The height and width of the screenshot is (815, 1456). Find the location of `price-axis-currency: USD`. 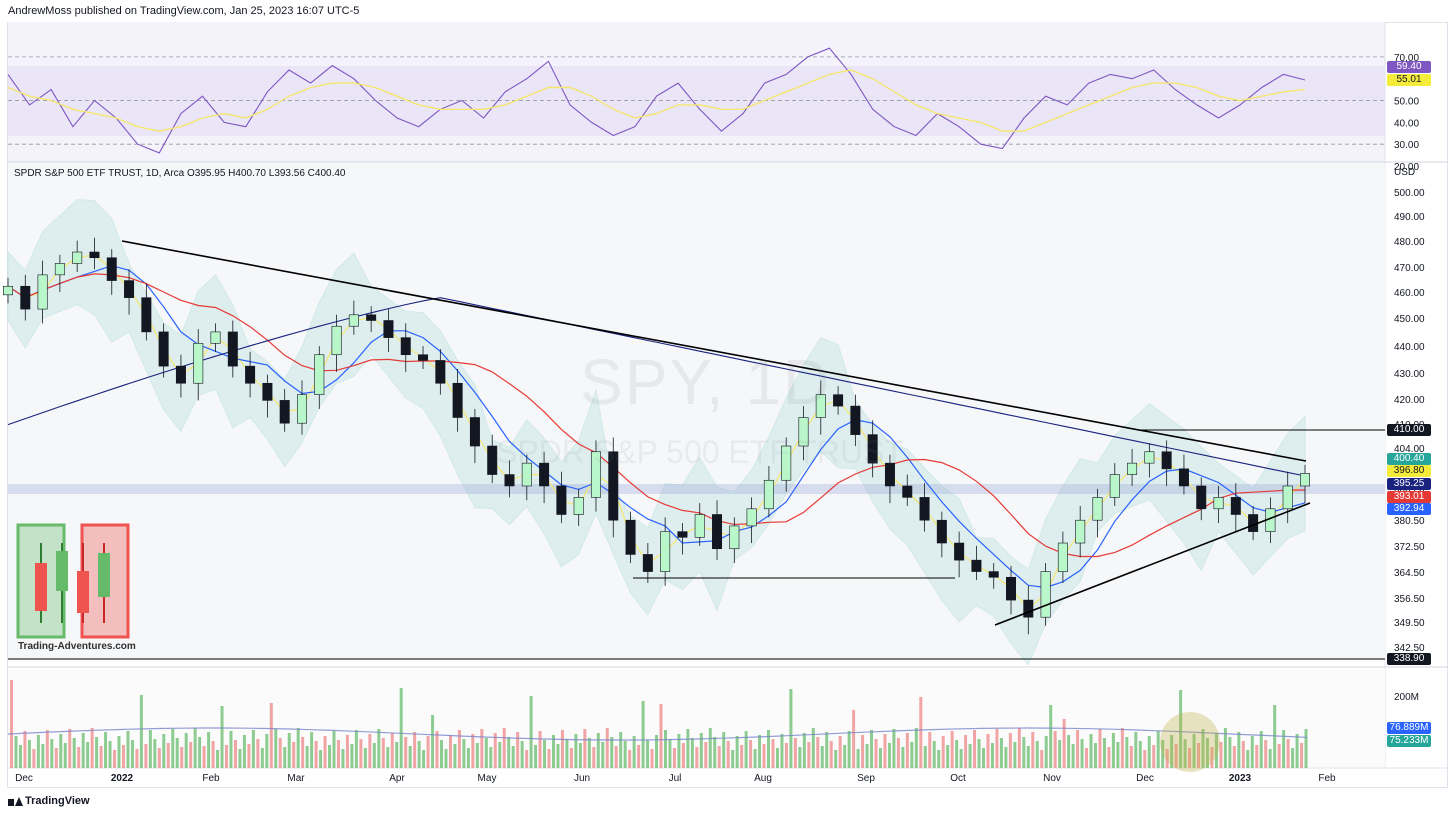

price-axis-currency: USD is located at coordinates (1404, 172).